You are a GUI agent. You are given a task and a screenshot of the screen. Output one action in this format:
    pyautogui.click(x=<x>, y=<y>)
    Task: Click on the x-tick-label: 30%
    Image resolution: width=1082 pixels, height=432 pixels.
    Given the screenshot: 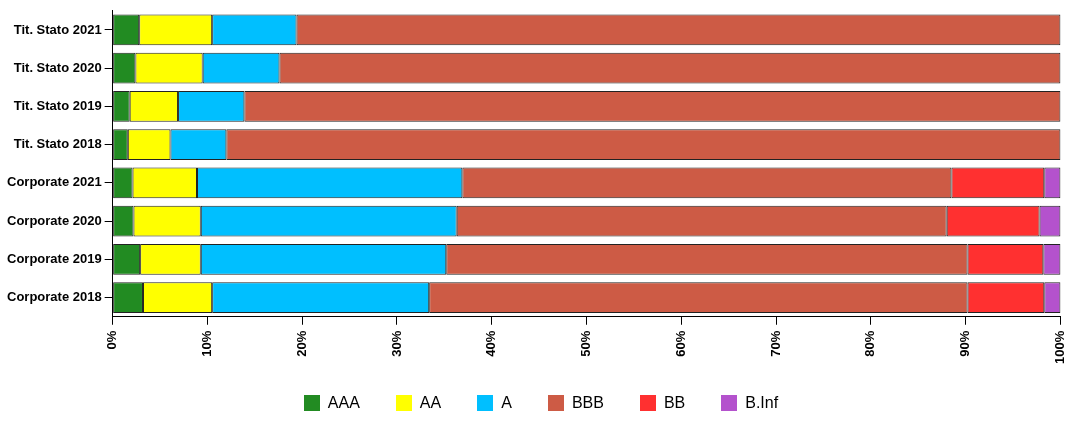 What is the action you would take?
    pyautogui.click(x=396, y=343)
    